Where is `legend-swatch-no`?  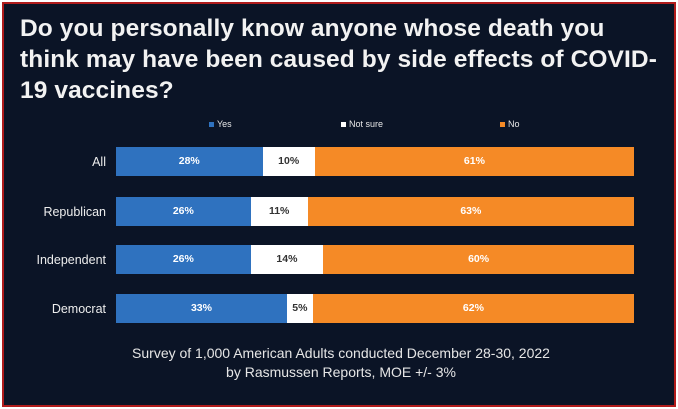
legend-swatch-no is located at coordinates (502, 124).